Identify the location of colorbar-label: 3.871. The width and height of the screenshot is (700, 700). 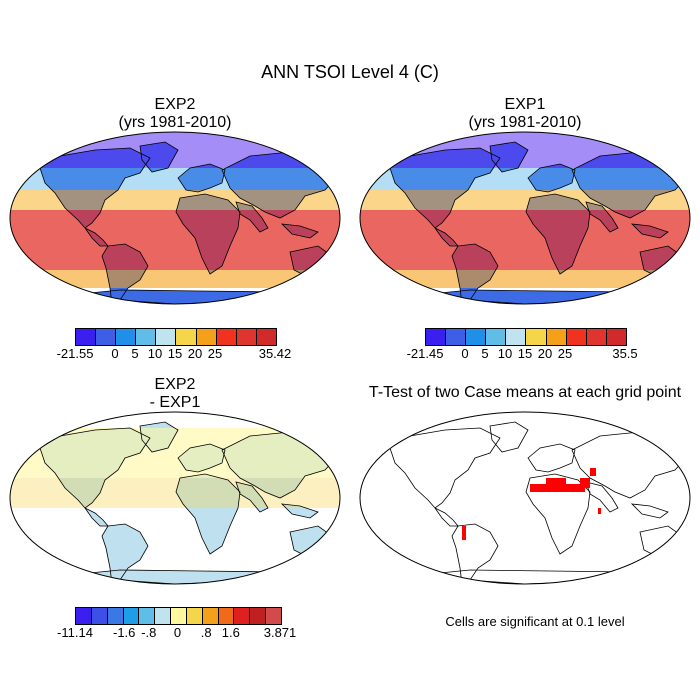
(280, 632).